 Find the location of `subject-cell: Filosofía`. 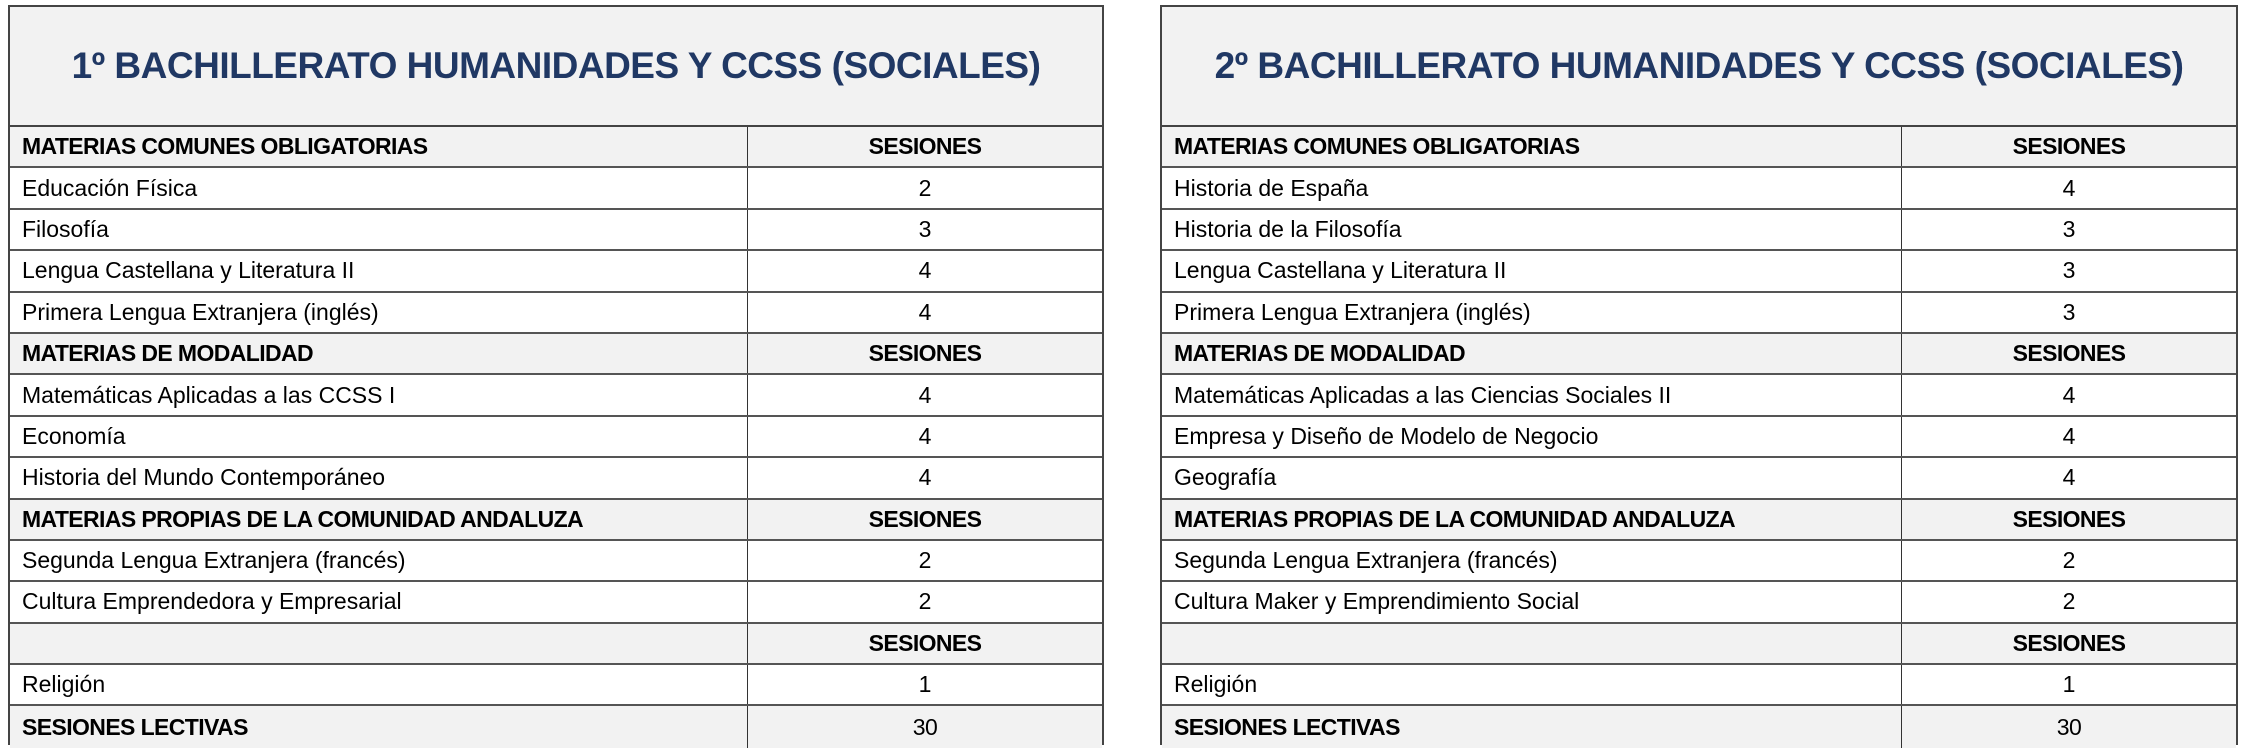

subject-cell: Filosofía is located at coordinates (379, 229).